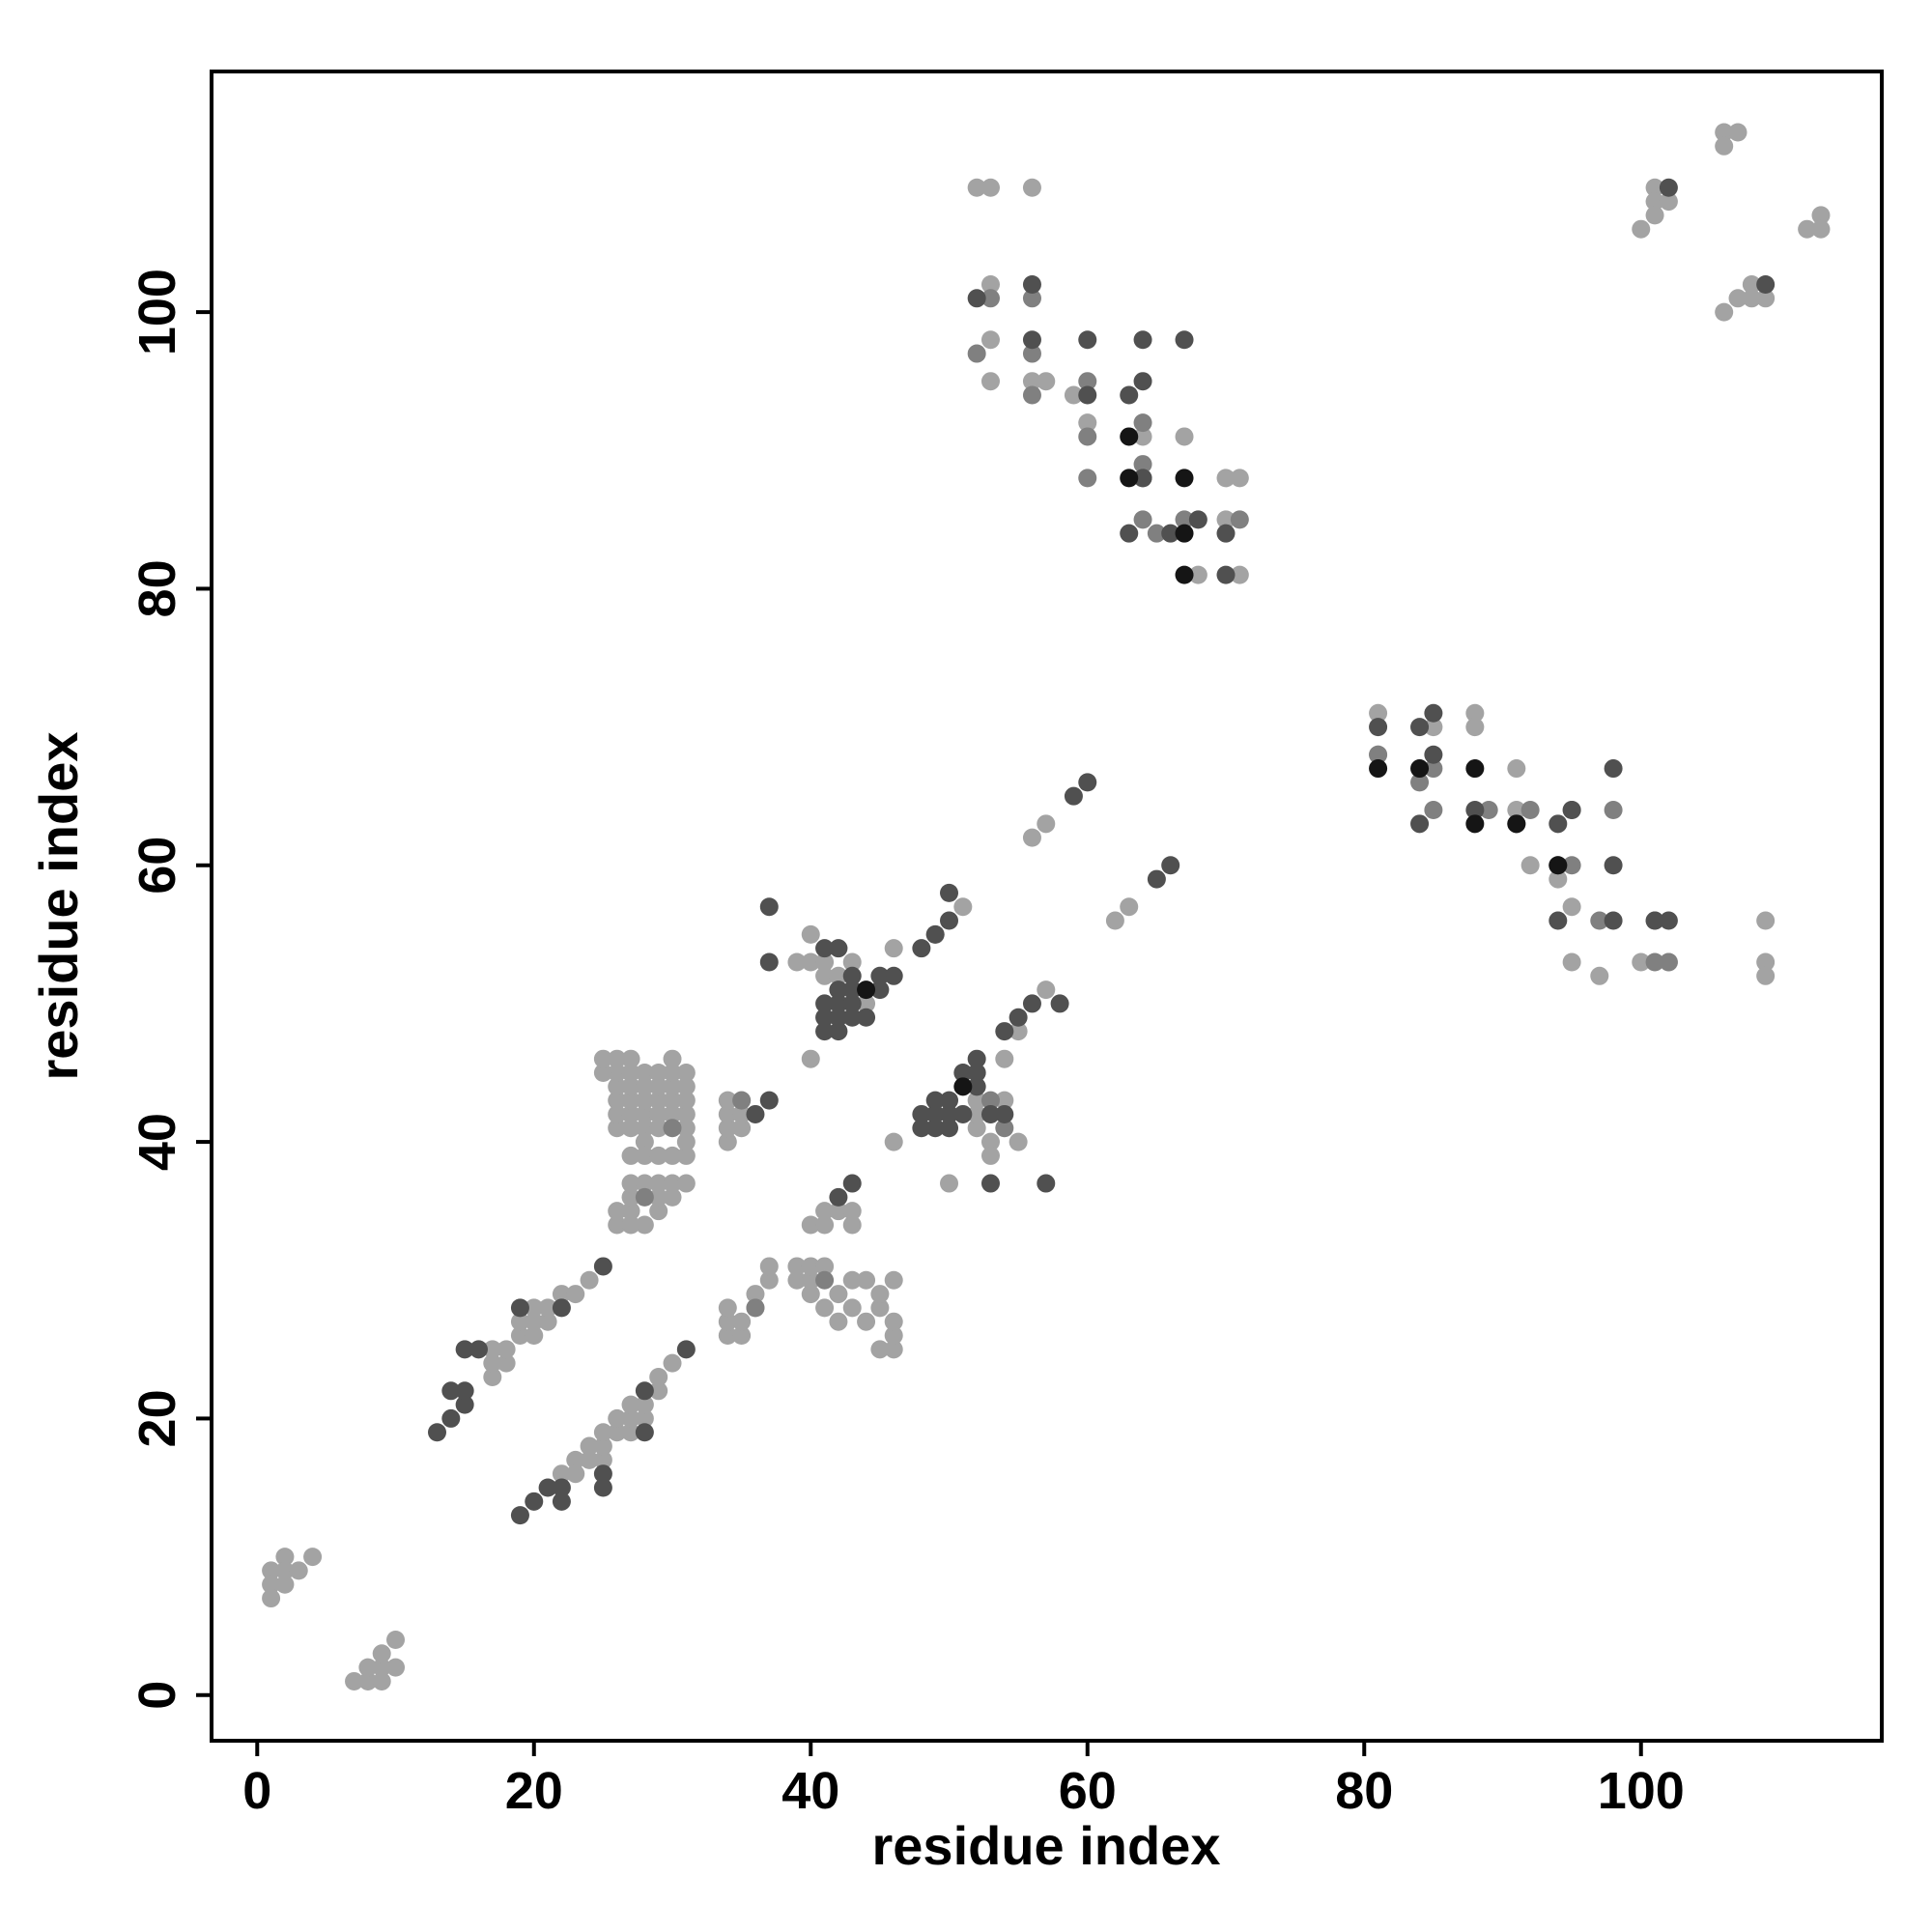  Describe the element at coordinates (157, 588) in the screenshot. I see `y-tick-label: 80` at that location.